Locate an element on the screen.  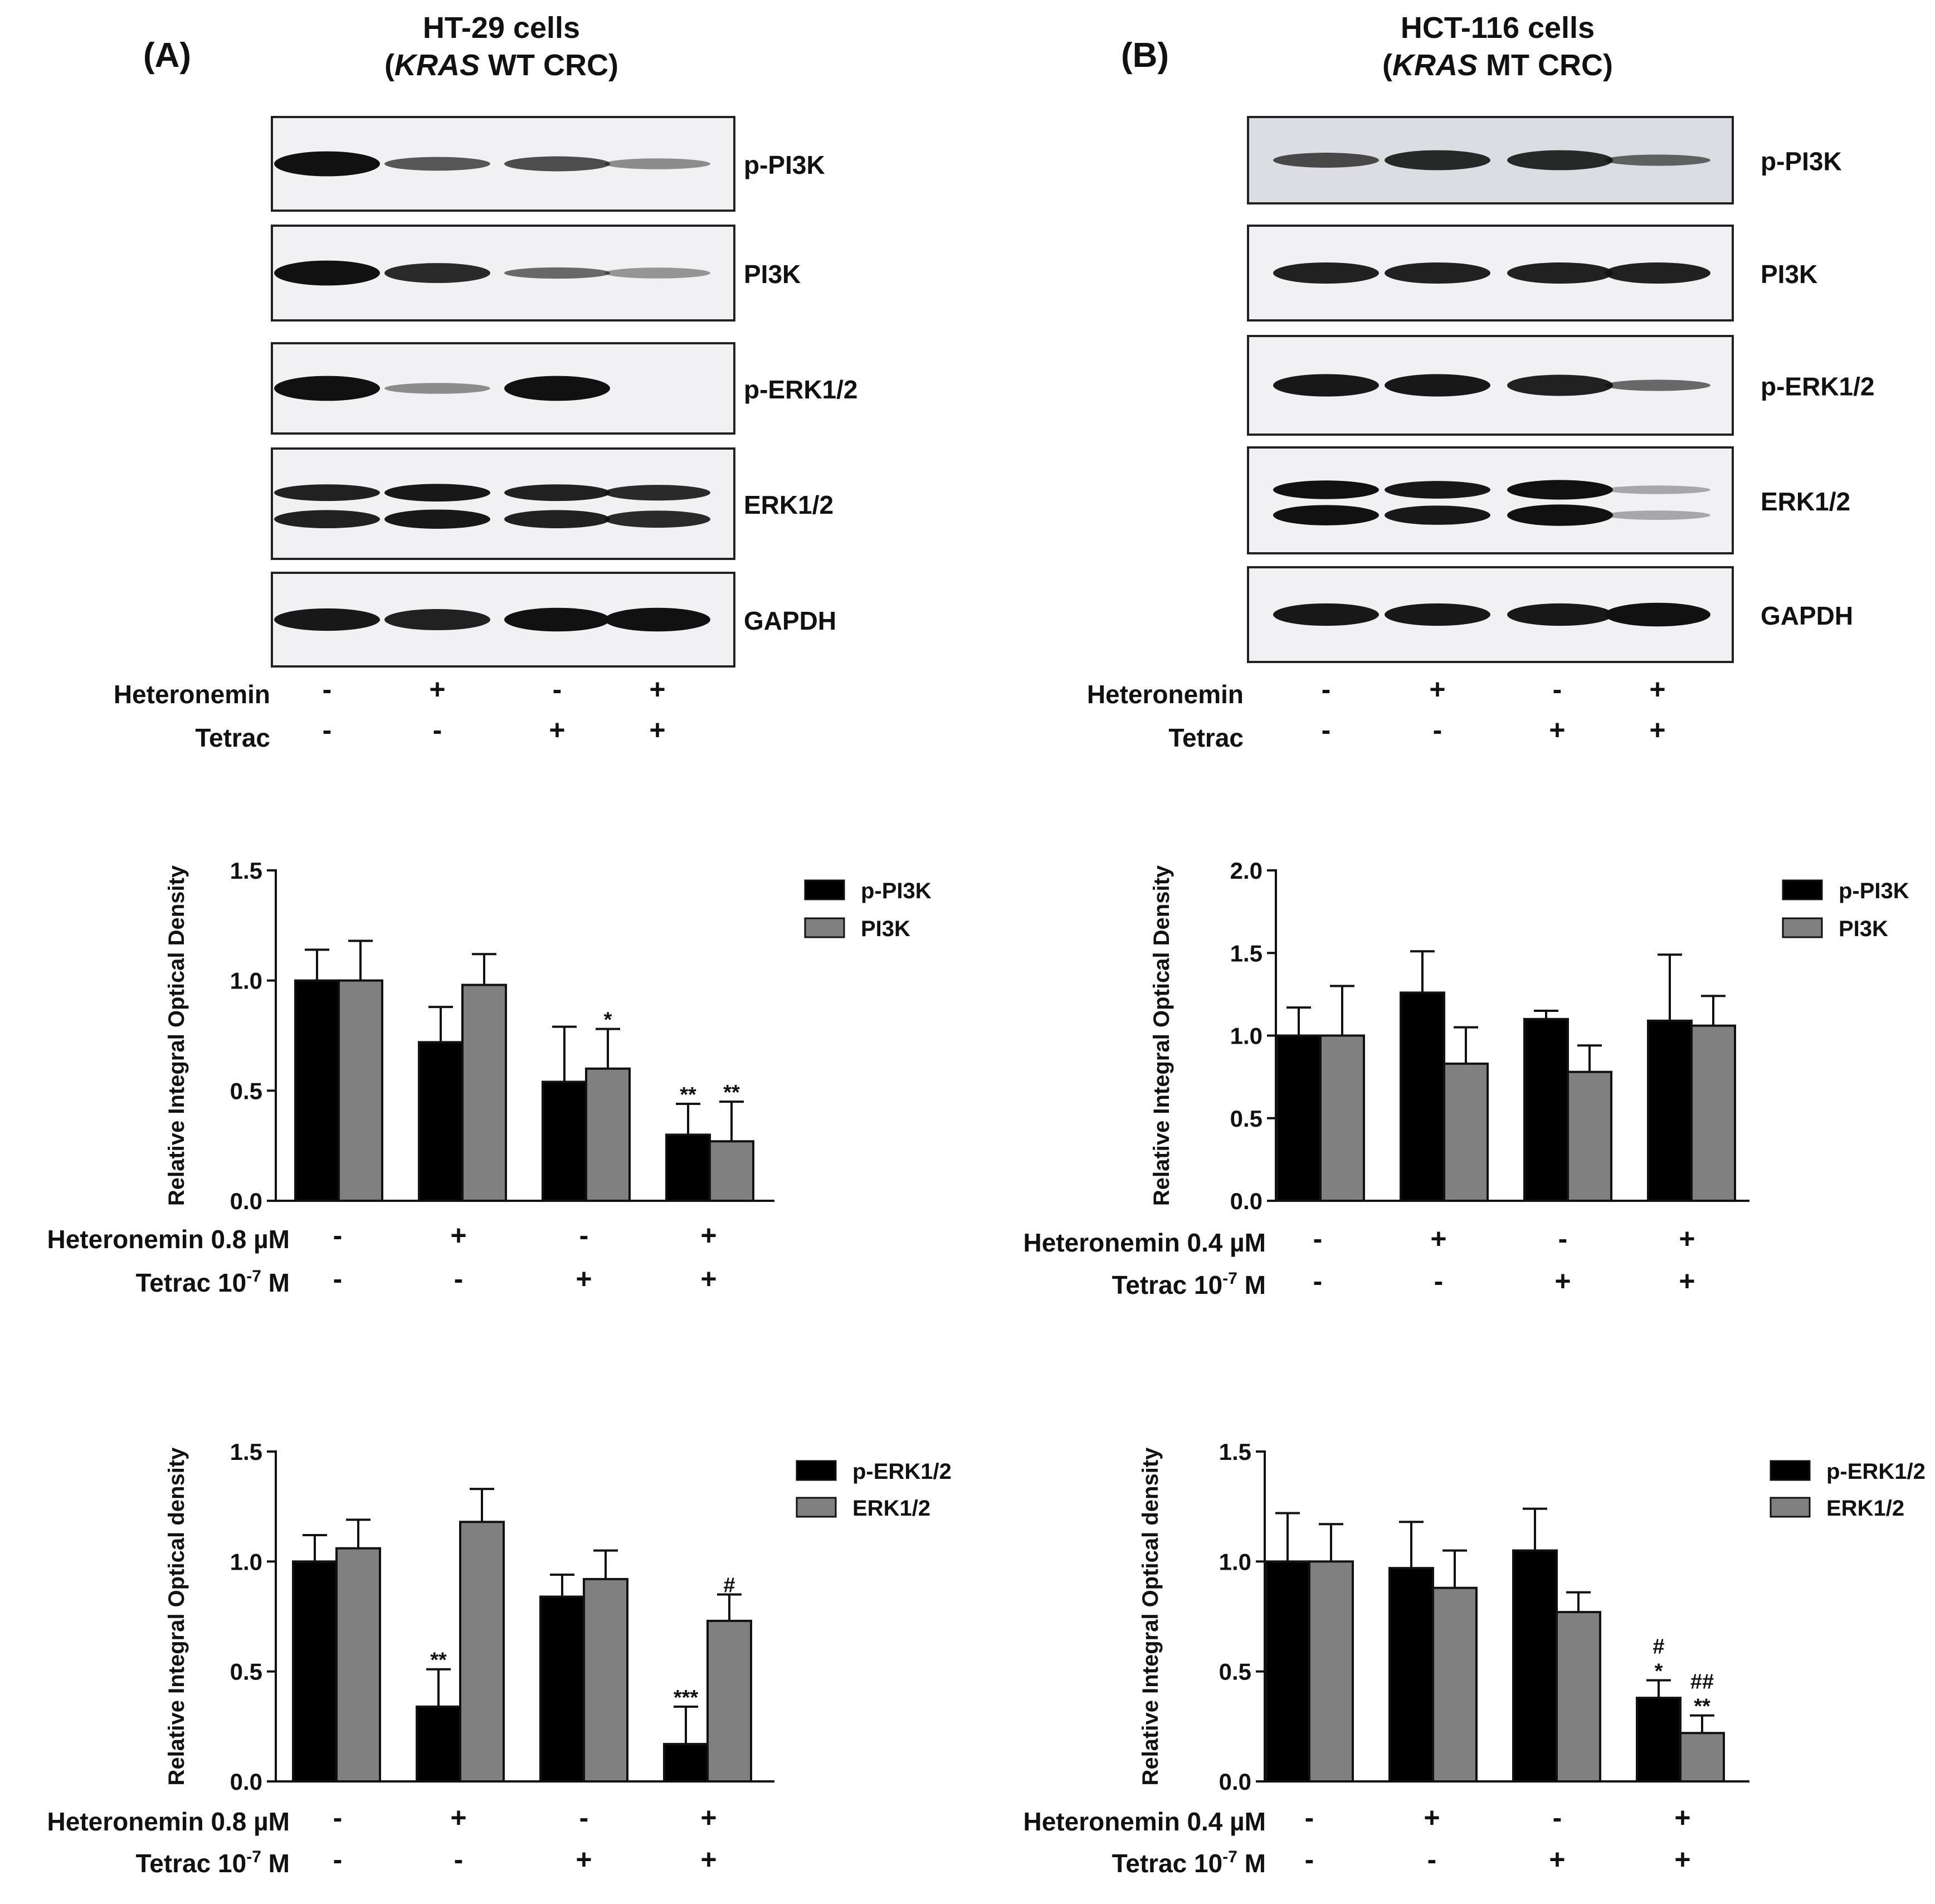
y-tick-label: 1.5 is located at coordinates (246, 1452).